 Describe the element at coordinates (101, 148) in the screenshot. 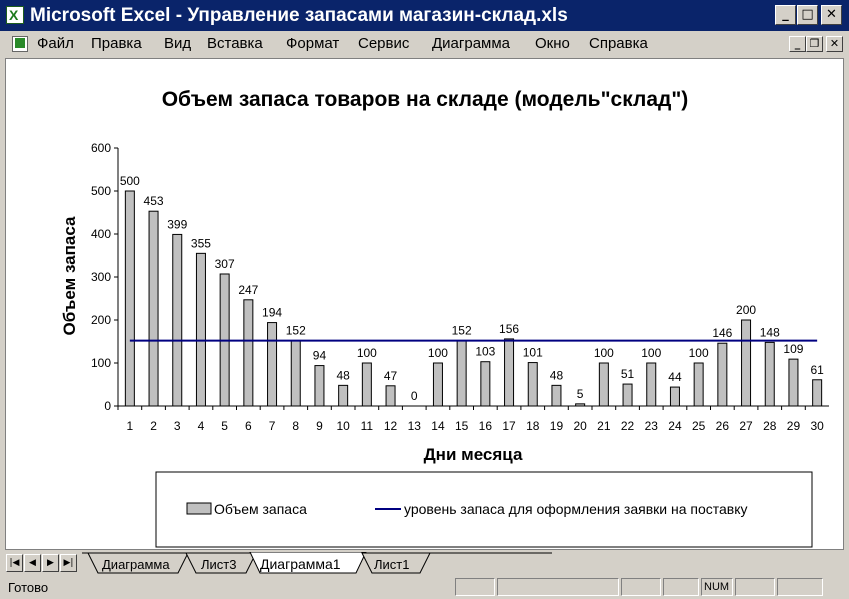

I see `y-tick-label: 600` at that location.